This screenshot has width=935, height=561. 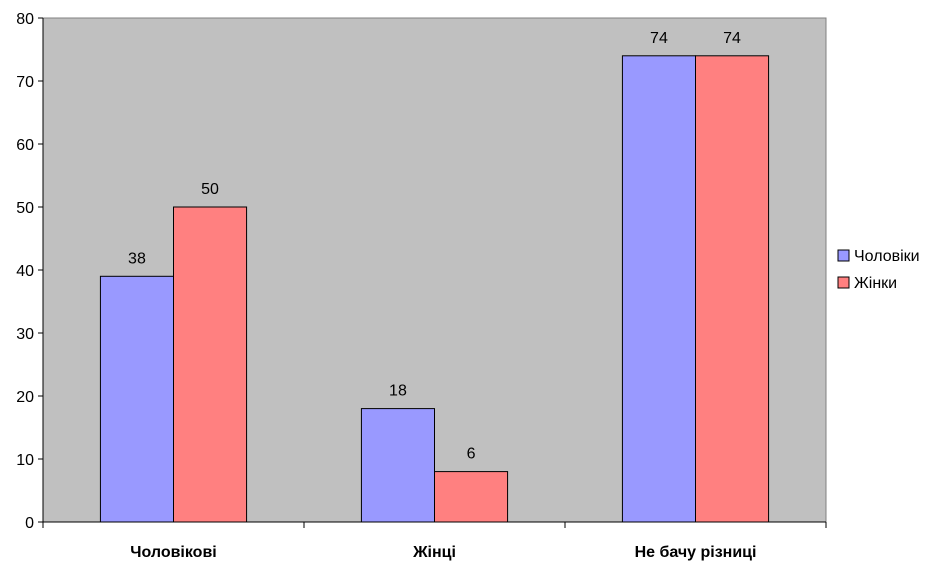 I want to click on legend-label: Чоловіки, so click(x=887, y=256).